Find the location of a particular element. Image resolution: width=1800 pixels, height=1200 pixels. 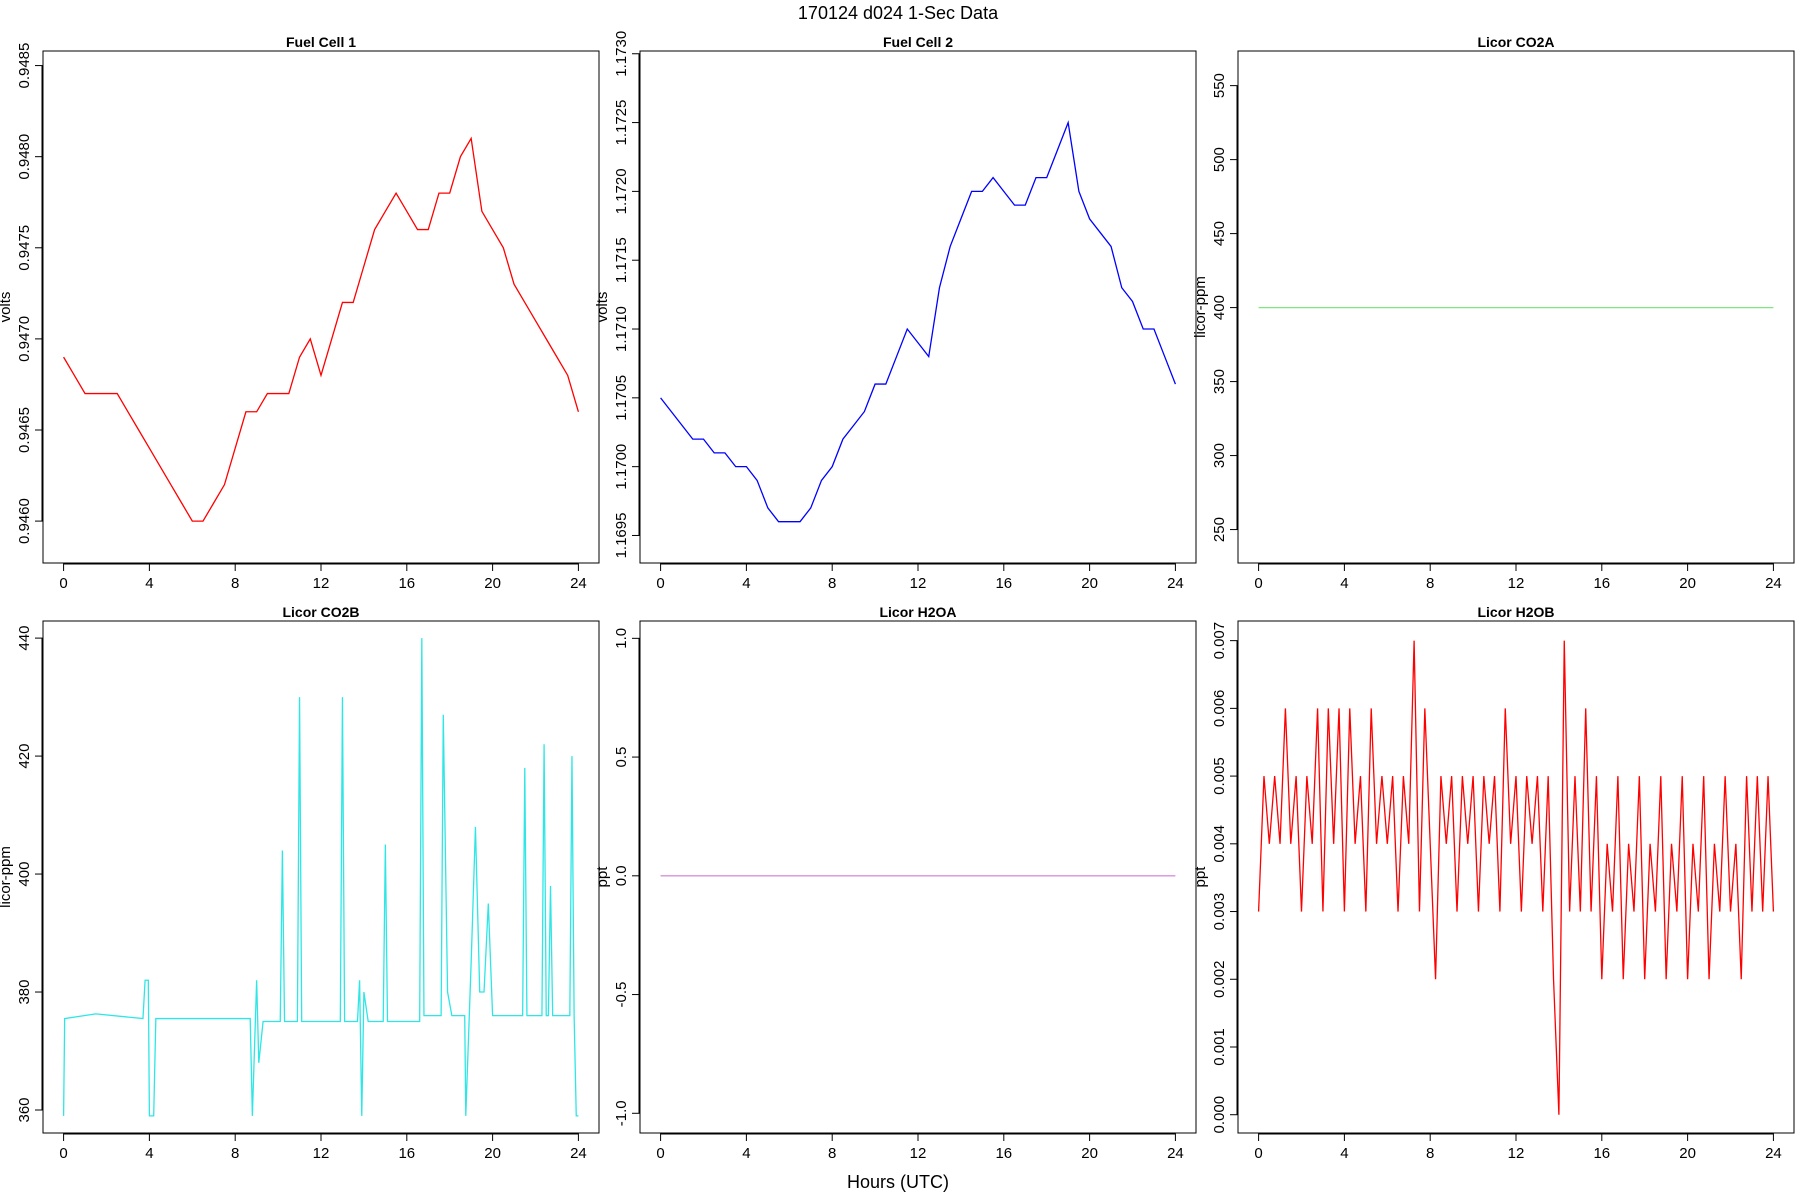

y-tick-label: 0.9475 is located at coordinates (24, 248).